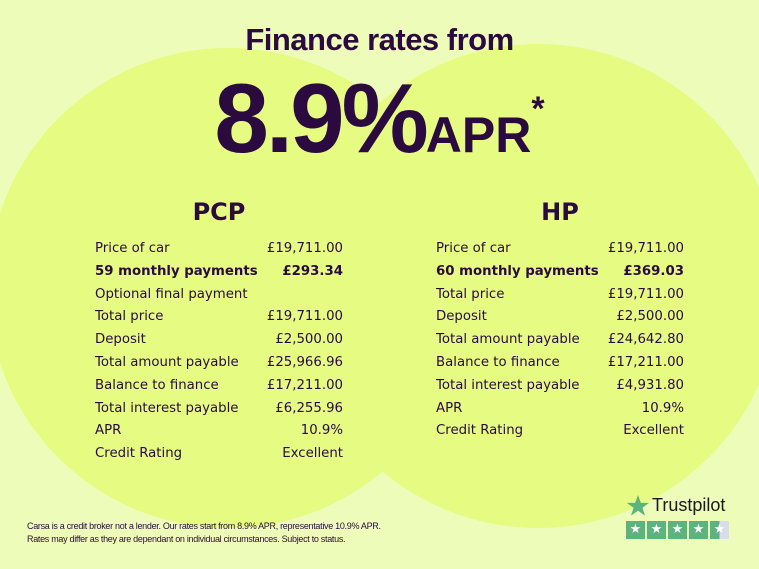 Image resolution: width=759 pixels, height=569 pixels. I want to click on table-row: Total interest payable £4,931.80, so click(560, 386).